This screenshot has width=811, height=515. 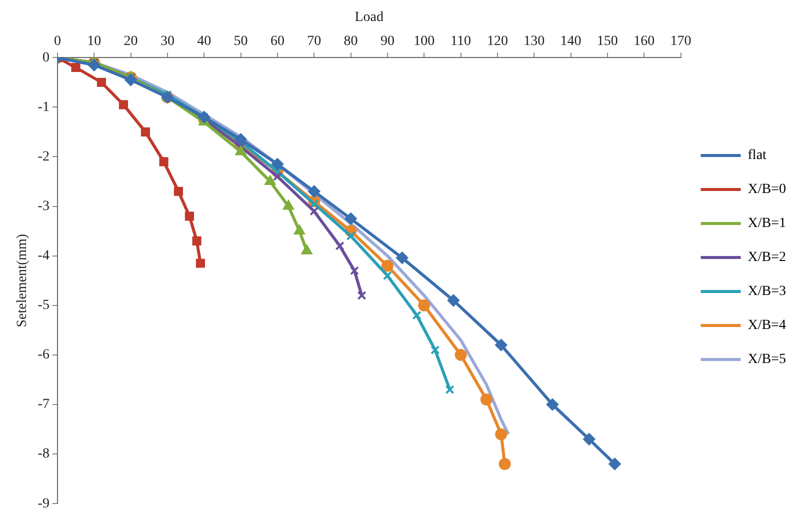 I want to click on y-tick-label: -5, so click(x=44, y=306).